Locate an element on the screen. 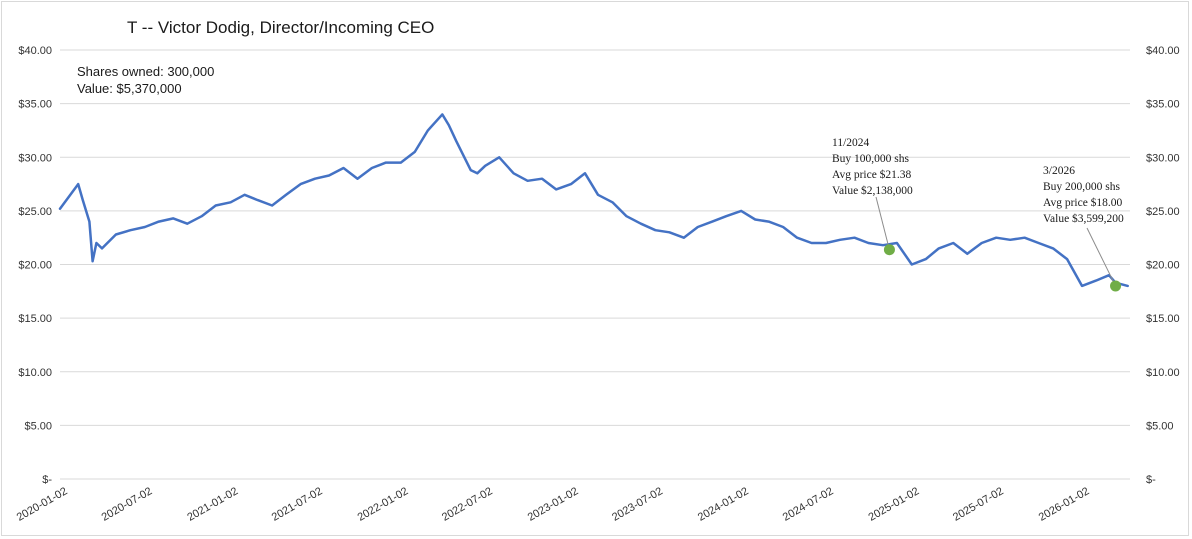 The width and height of the screenshot is (1192, 539). holding-value-text: Value: $5,370,000 is located at coordinates (129, 88).